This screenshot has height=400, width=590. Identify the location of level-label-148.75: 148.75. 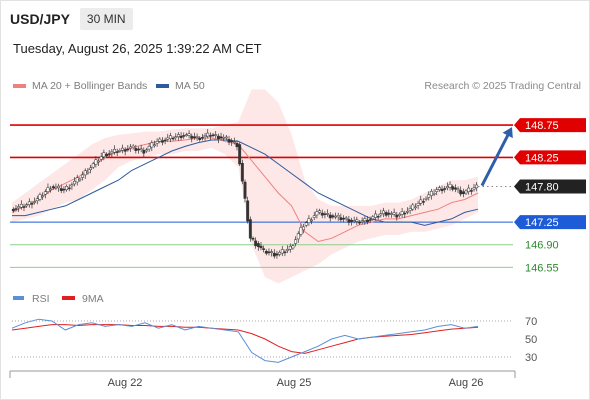
(542, 126).